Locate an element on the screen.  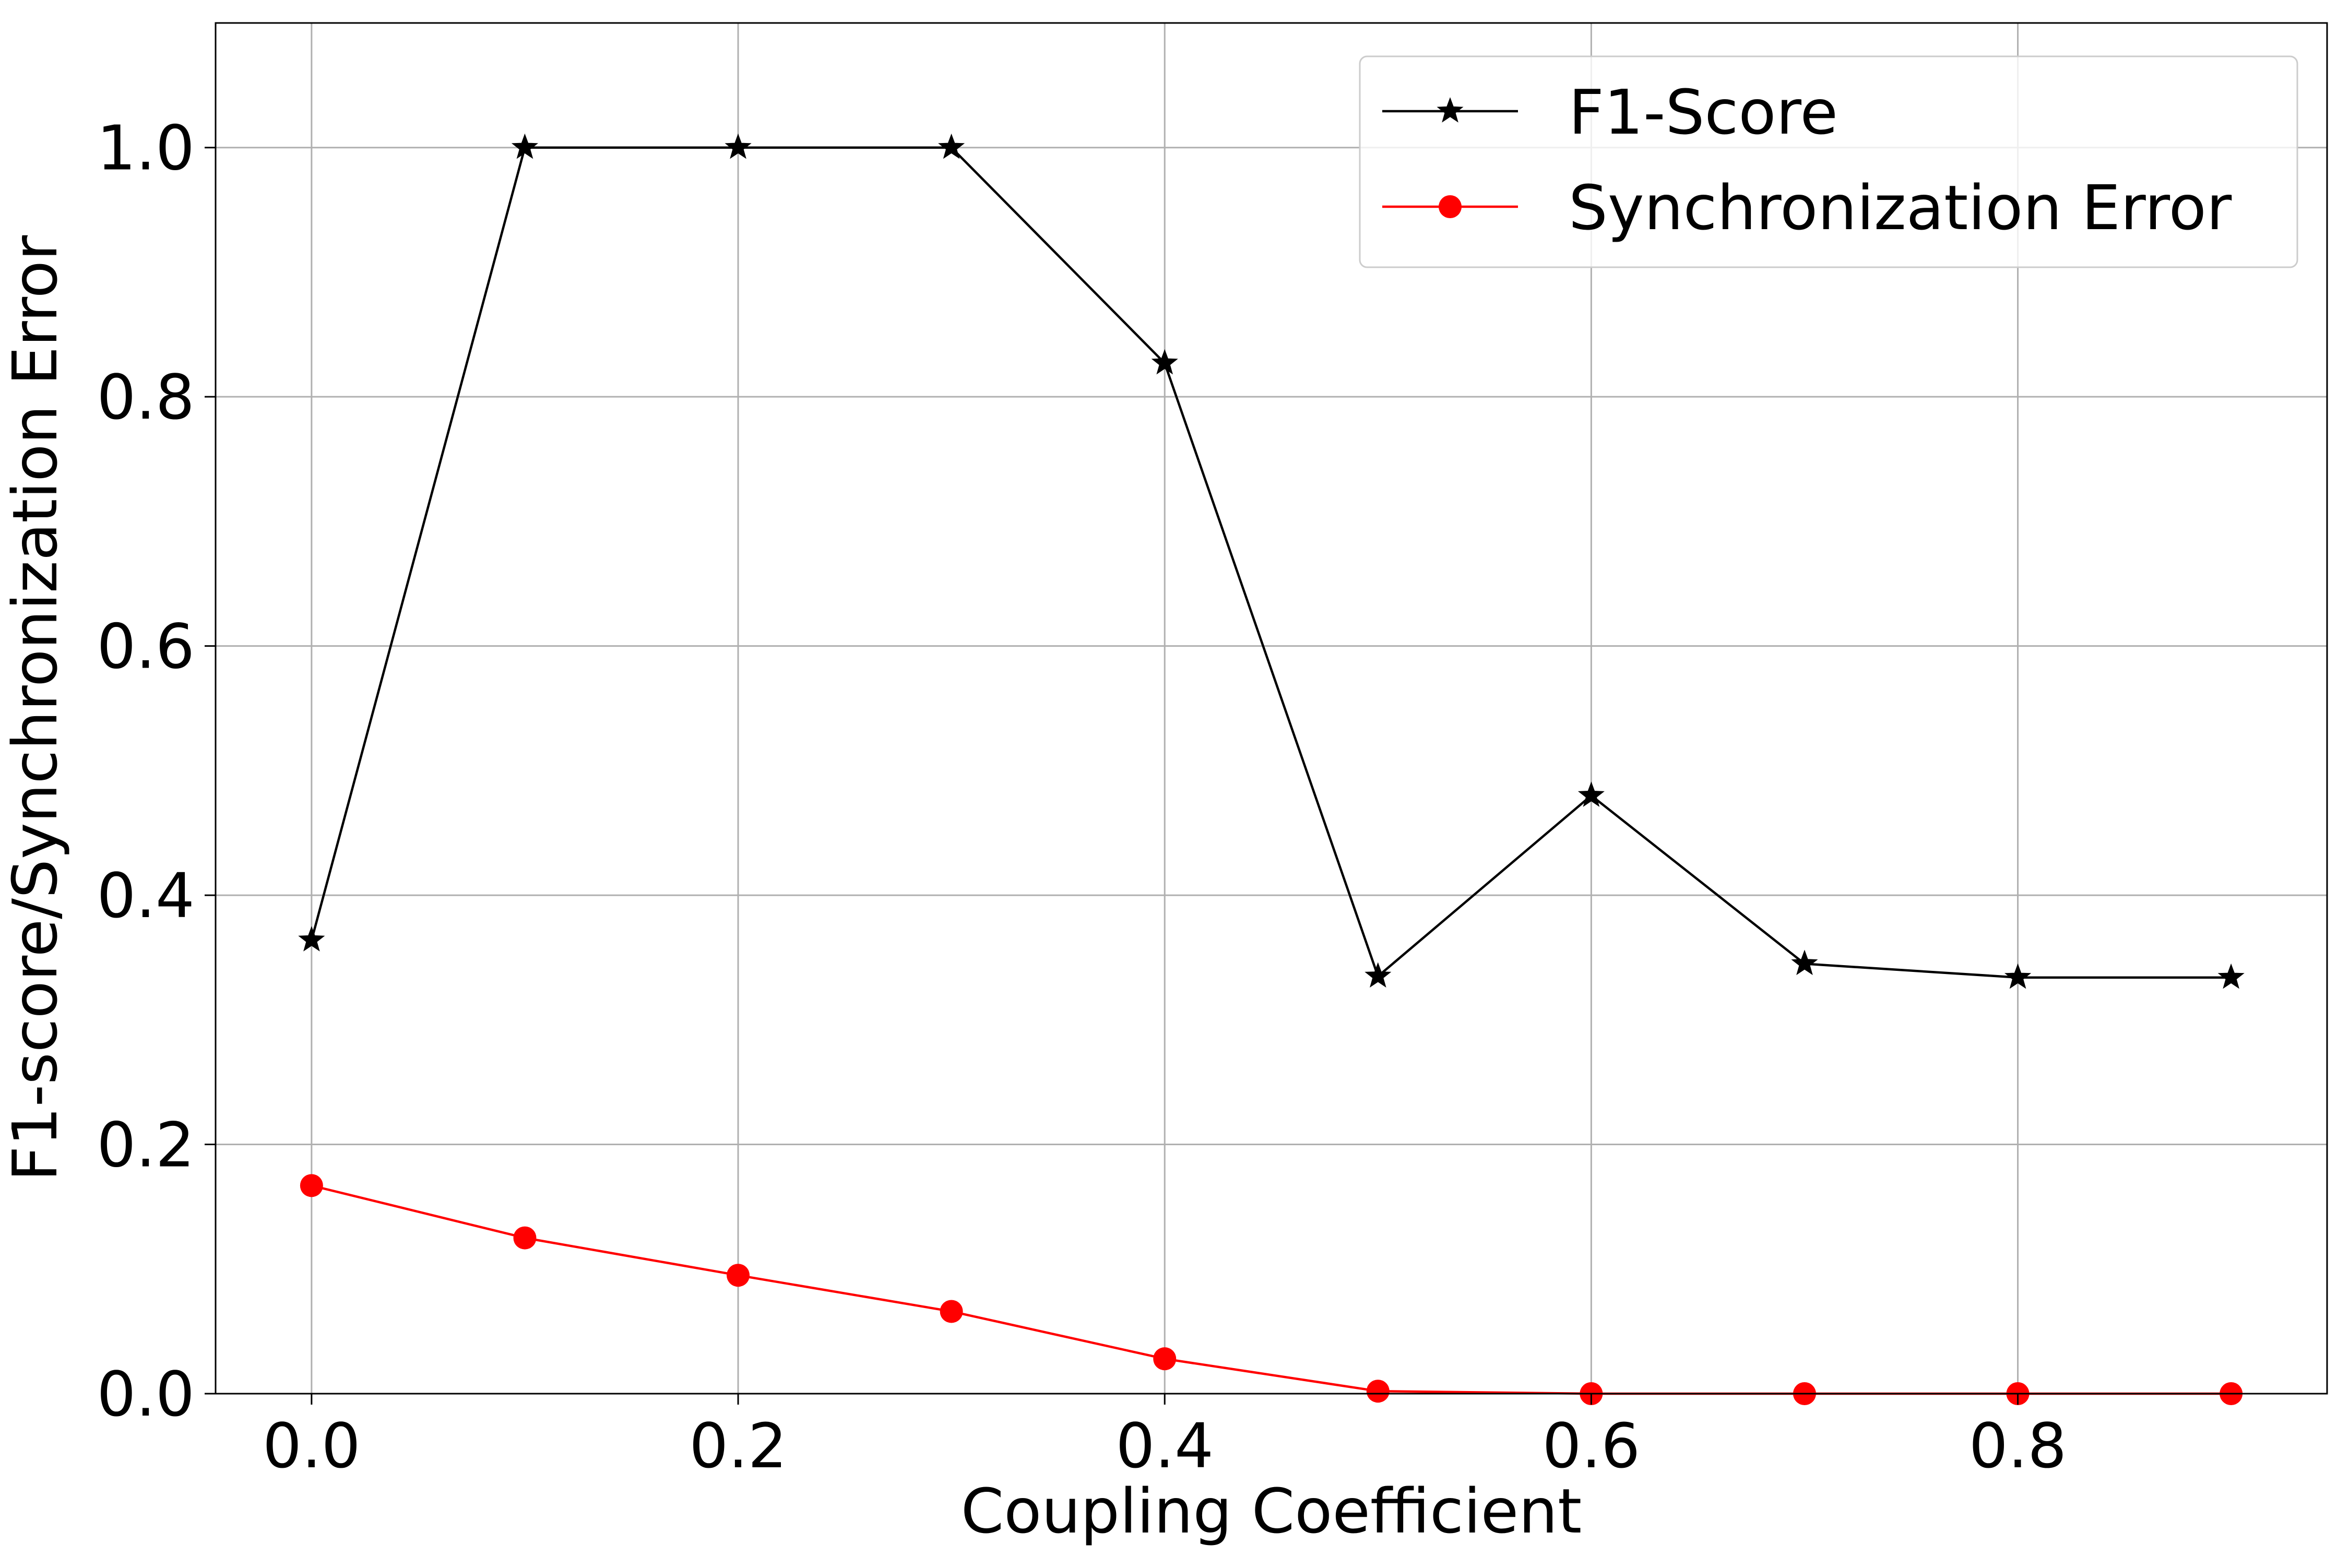
legend-label: Synchronization Error is located at coordinates (1900, 208).